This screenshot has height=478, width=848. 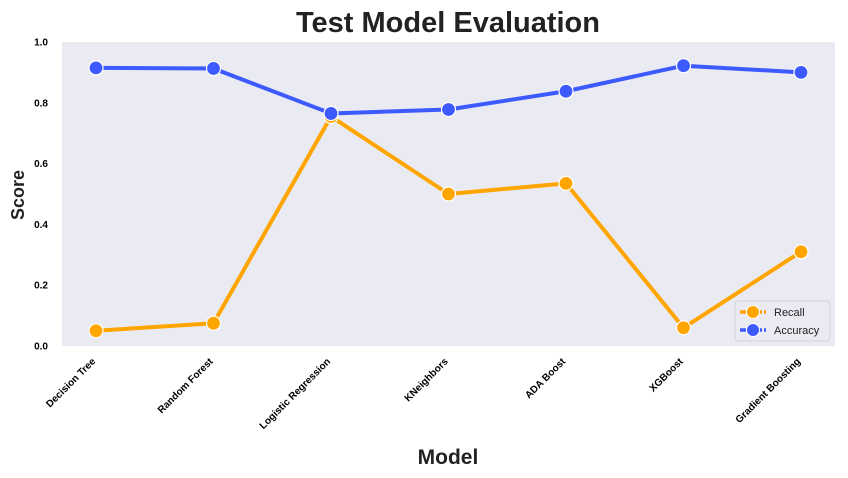 What do you see at coordinates (797, 331) in the screenshot?
I see `legend-label: Accuracy` at bounding box center [797, 331].